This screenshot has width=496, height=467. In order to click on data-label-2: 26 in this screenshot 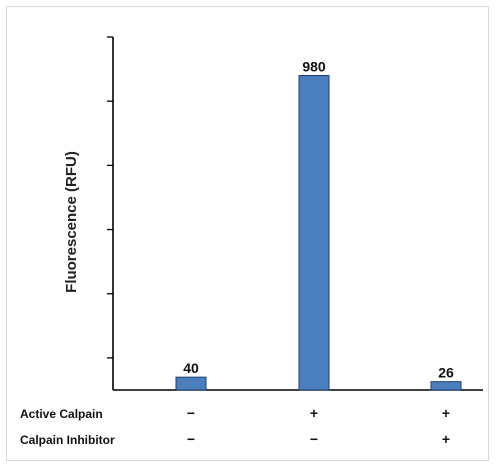, I will do `click(446, 373)`.